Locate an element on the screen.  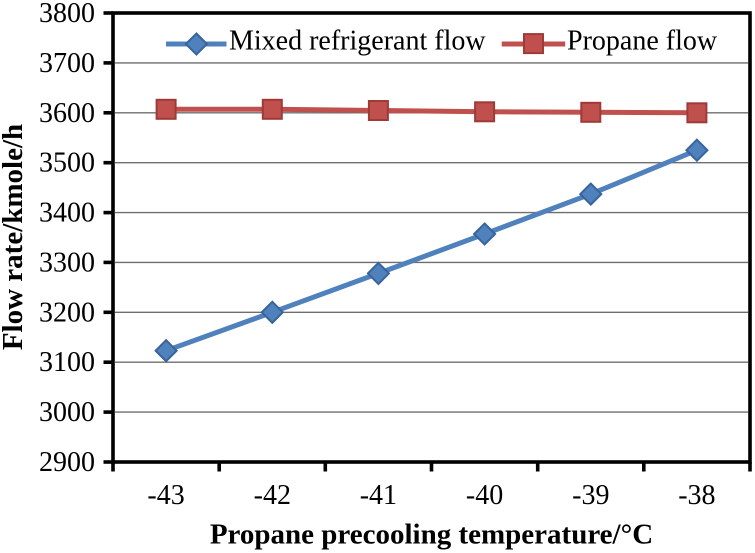
svg-text: -38 is located at coordinates (696, 495).